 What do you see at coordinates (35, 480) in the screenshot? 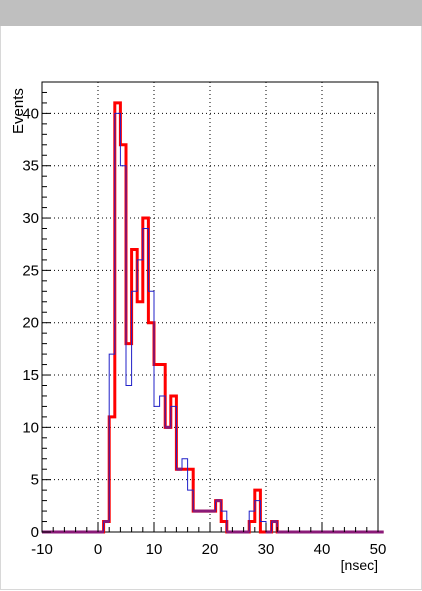
I see `y-tick-label: 5` at bounding box center [35, 480].